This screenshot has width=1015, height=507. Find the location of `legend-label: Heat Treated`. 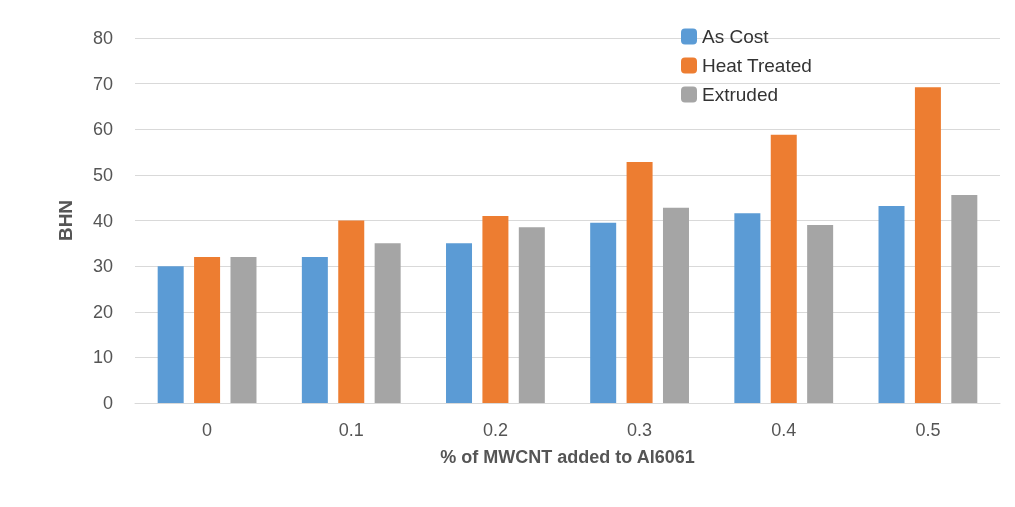

legend-label: Heat Treated is located at coordinates (757, 65).